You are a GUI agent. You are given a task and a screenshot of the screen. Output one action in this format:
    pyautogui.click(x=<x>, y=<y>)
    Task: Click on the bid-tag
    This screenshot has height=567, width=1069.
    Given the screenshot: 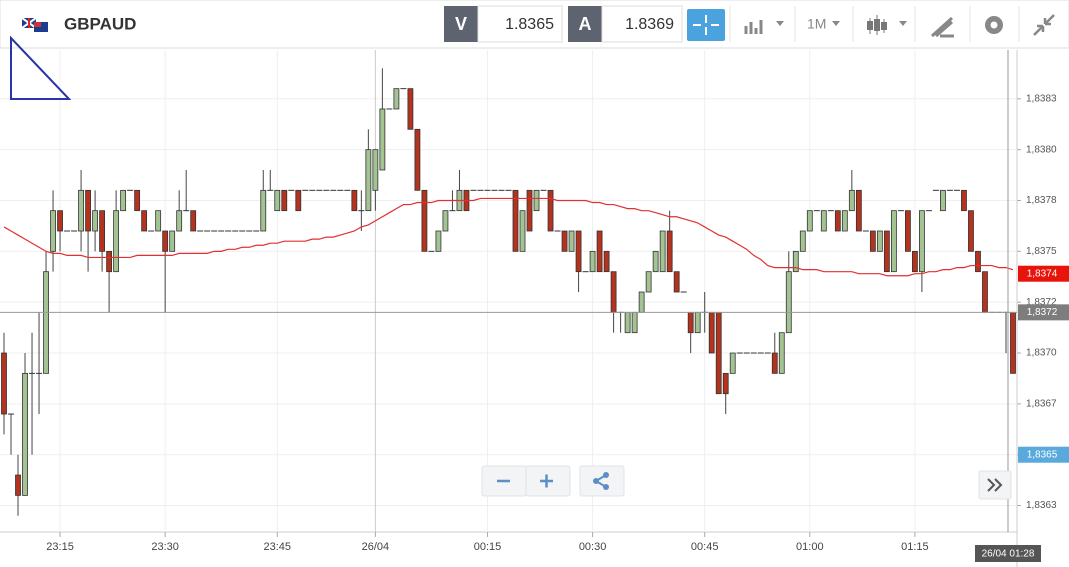 What is the action you would take?
    pyautogui.click(x=461, y=24)
    